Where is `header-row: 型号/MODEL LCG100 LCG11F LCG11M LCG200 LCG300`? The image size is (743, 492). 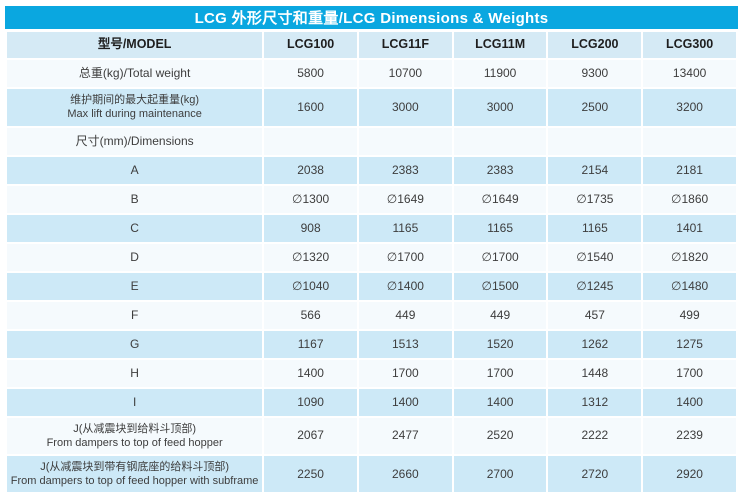 header-row: 型号/MODEL LCG100 LCG11F LCG11M LCG200 LCG300 is located at coordinates (371, 45).